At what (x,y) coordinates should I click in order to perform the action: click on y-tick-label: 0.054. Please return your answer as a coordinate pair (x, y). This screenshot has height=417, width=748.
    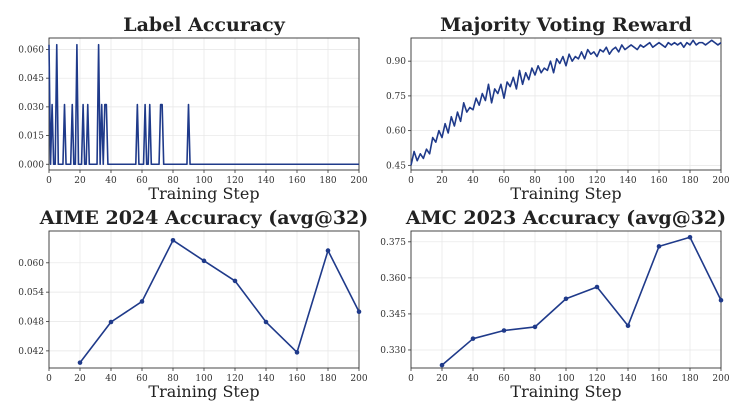
    Looking at the image, I should click on (31, 293).